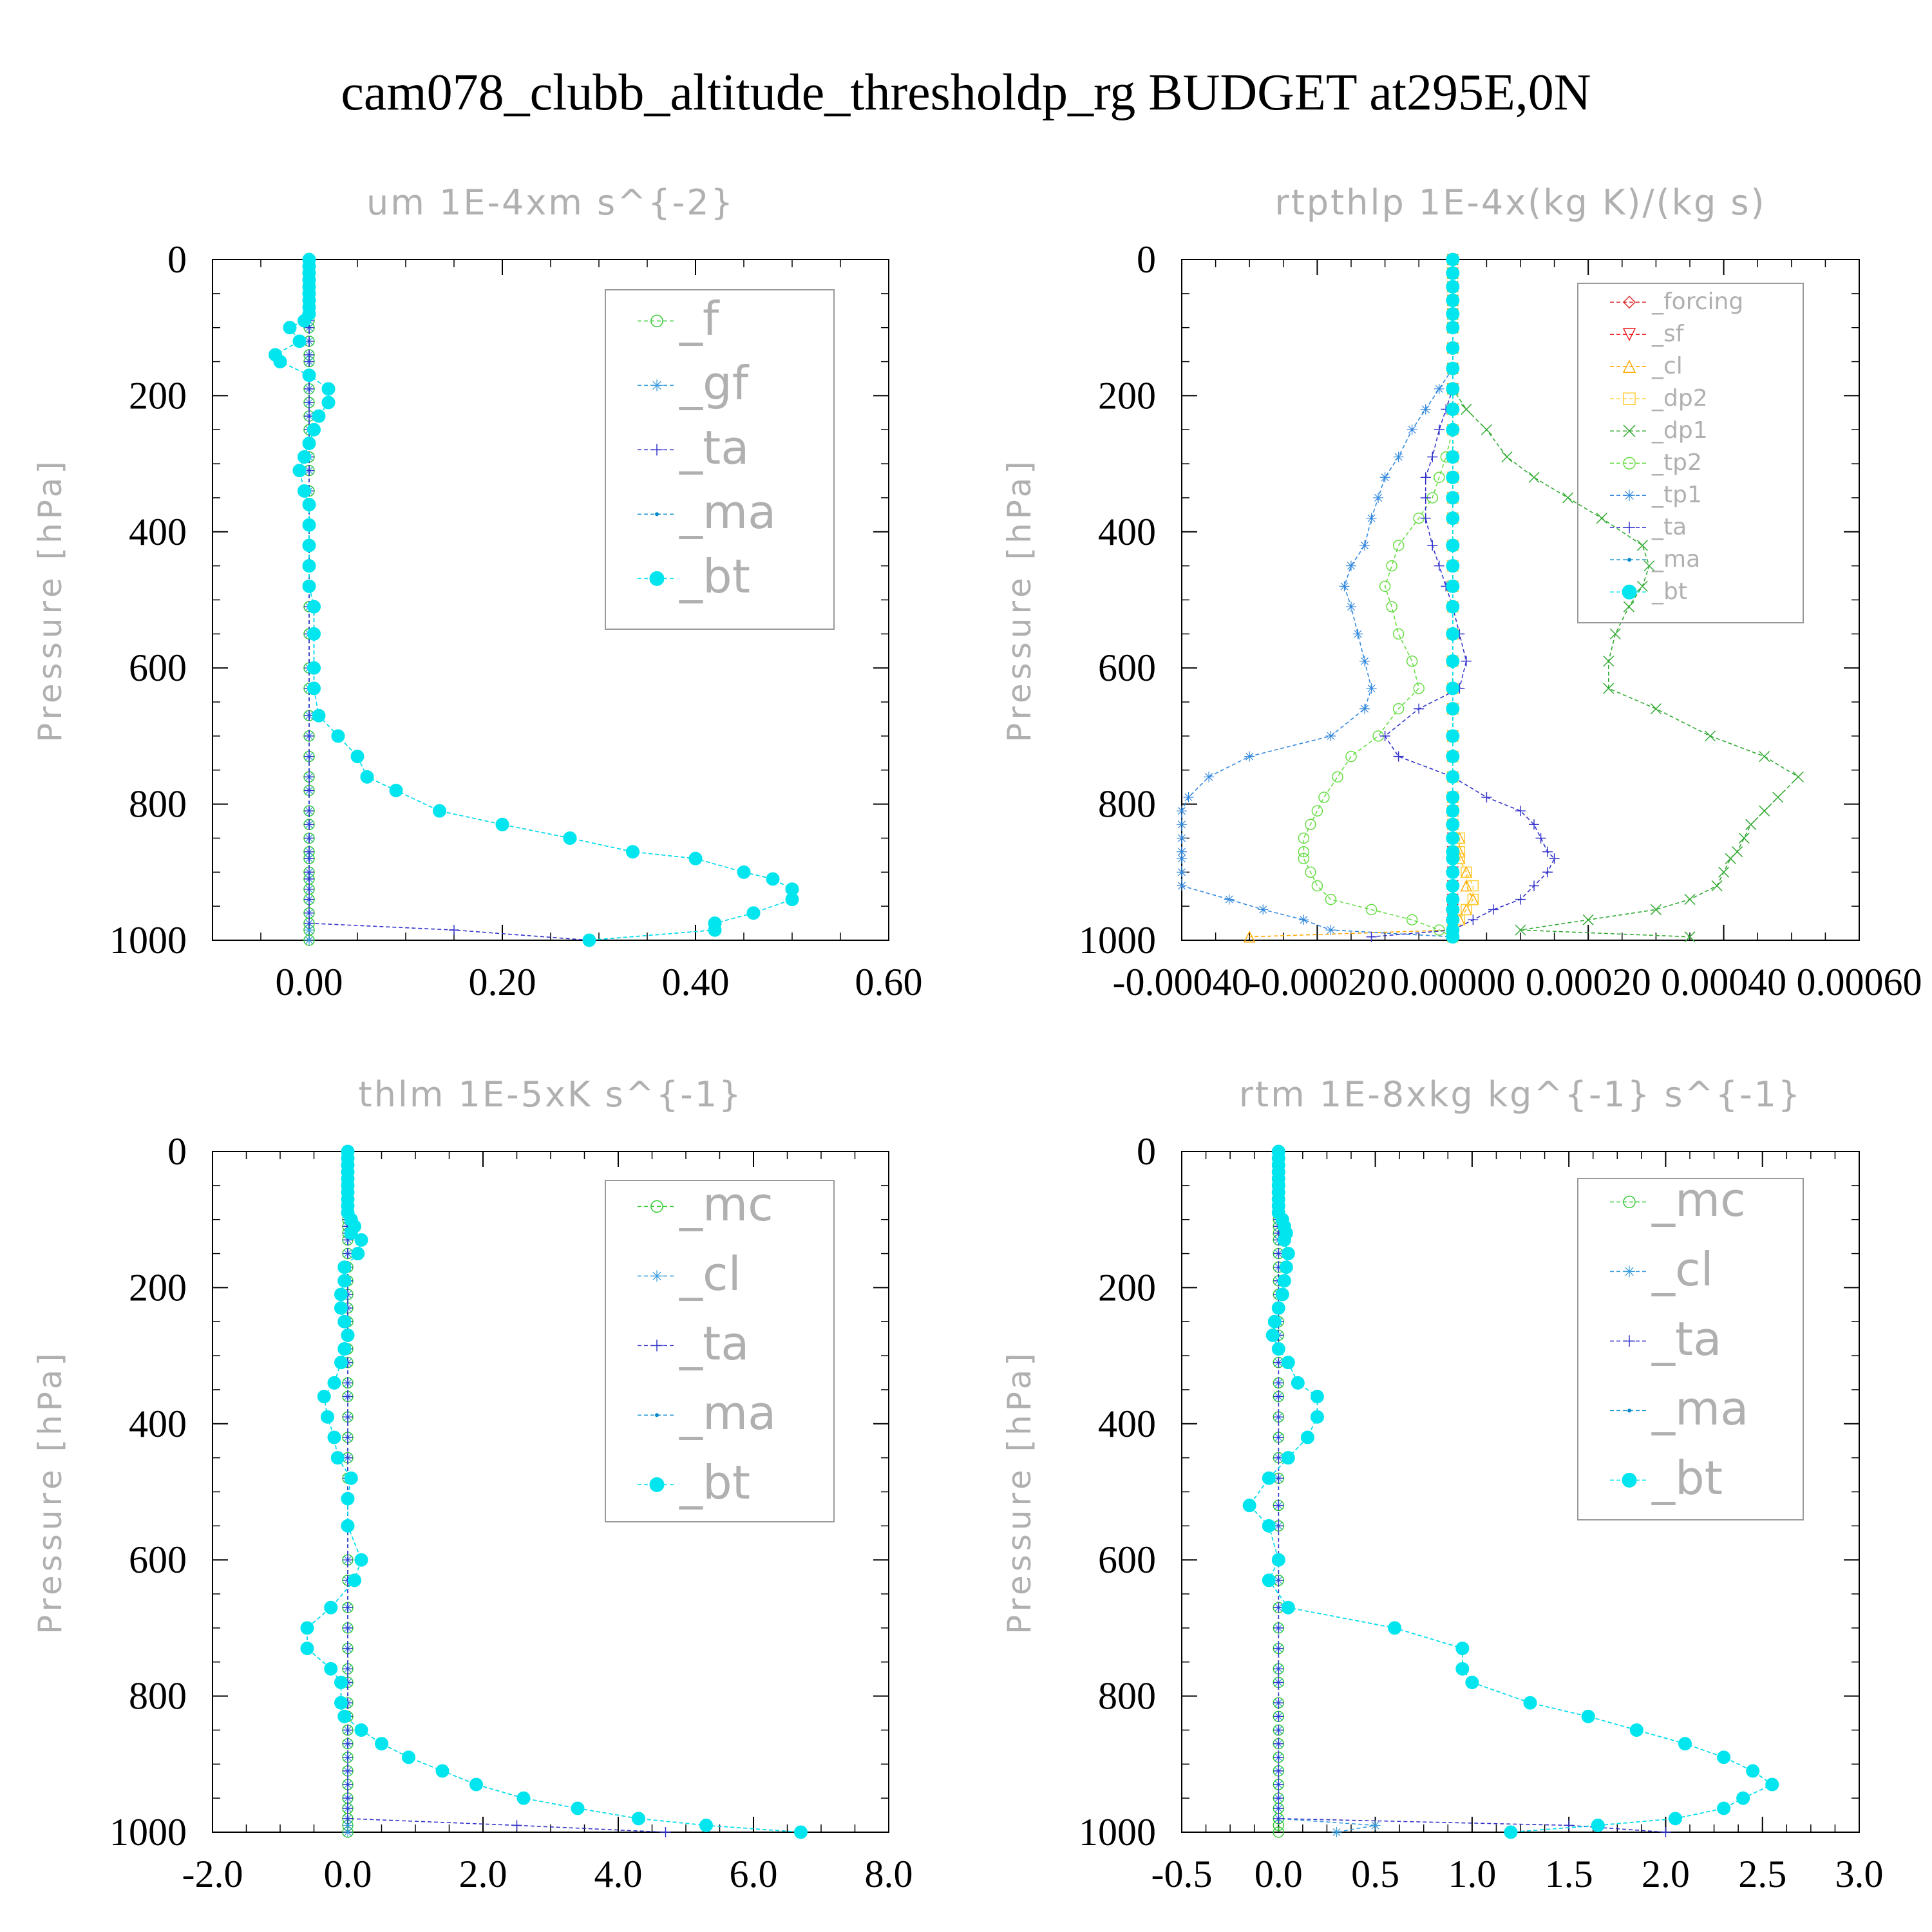 This screenshot has height=1932, width=1932. Describe the element at coordinates (158, 532) in the screenshot. I see `y-tick-label: 400` at that location.